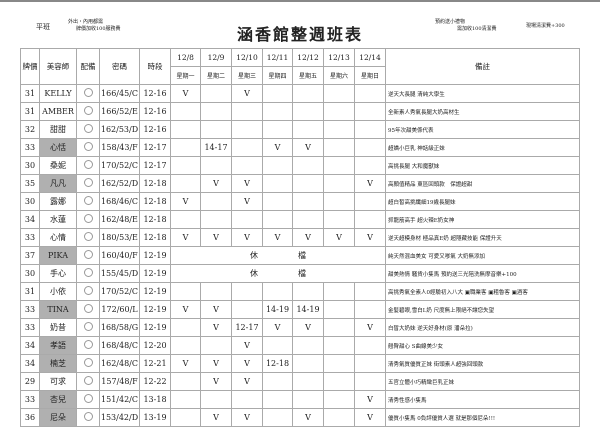  I want to click on note-cell: 全新素人秀氣長腿大奶高材生, so click(482, 111).